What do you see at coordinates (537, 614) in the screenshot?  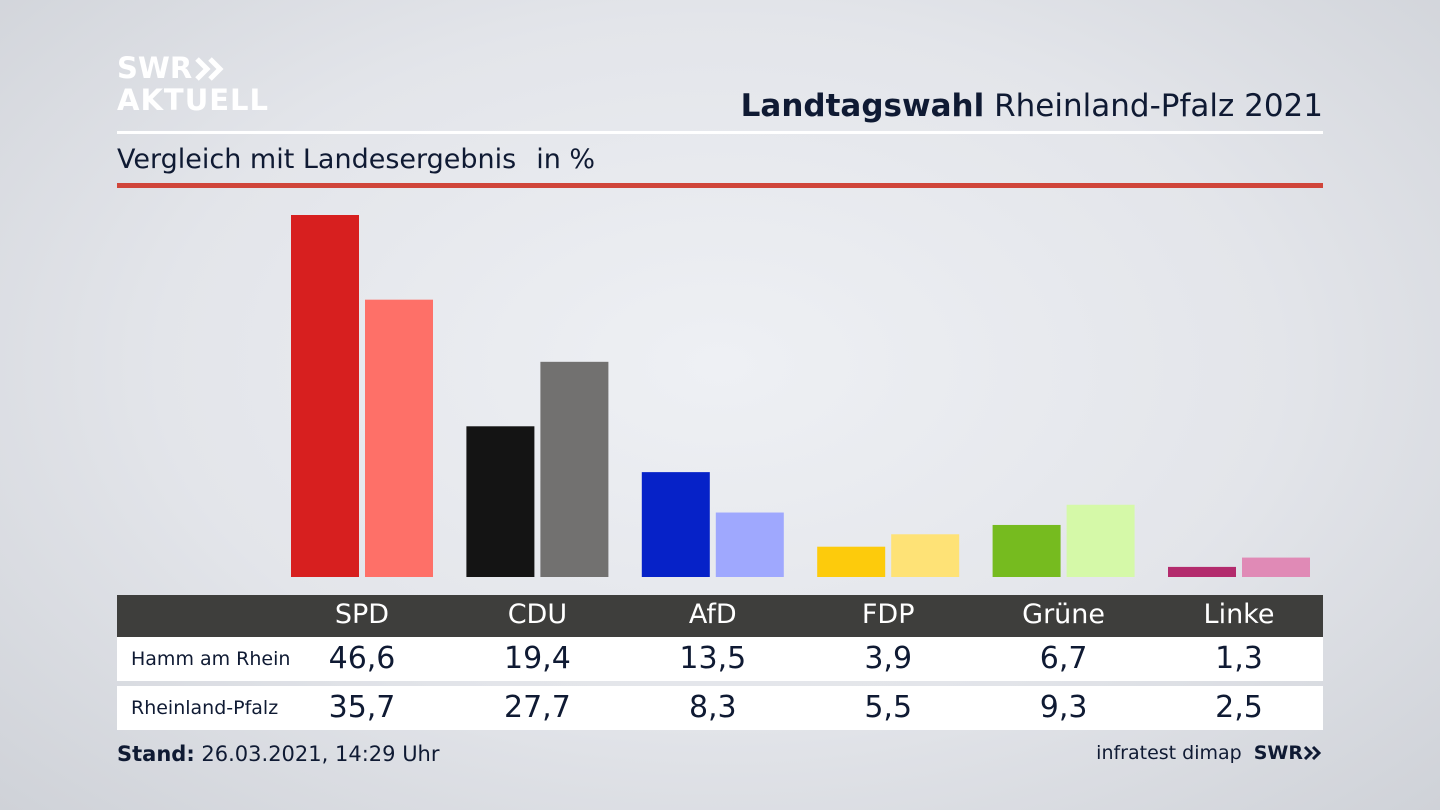 I see `category-label: CDU` at bounding box center [537, 614].